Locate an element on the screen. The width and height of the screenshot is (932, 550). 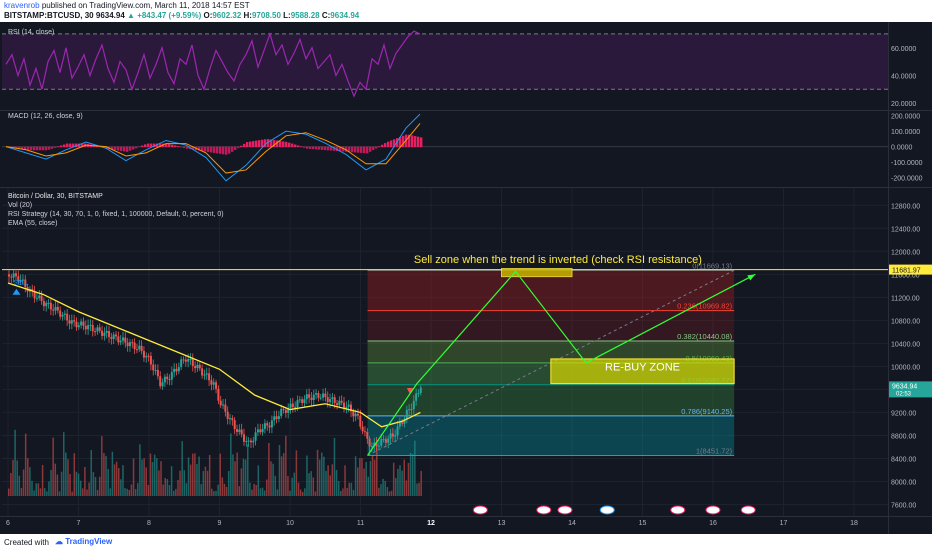
tradingview-logo: ☁ TradingView is located at coordinates (83, 541).